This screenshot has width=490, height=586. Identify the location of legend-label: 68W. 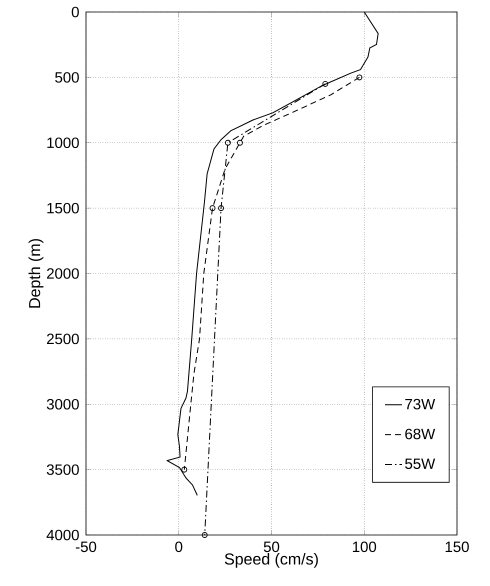
(420, 434).